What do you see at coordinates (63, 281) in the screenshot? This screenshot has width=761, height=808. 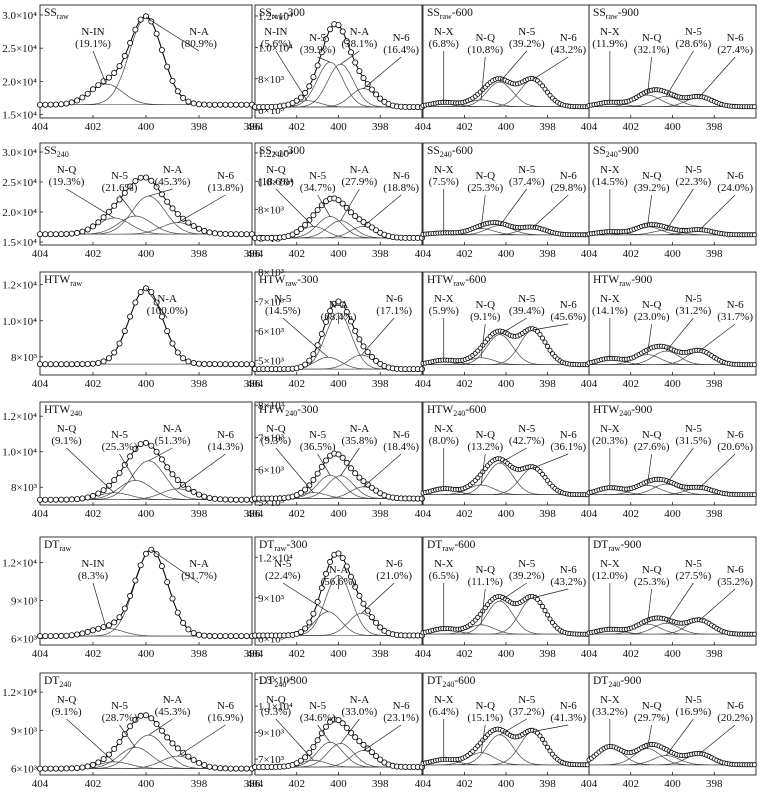 I see `panel-title: HTWraw` at bounding box center [63, 281].